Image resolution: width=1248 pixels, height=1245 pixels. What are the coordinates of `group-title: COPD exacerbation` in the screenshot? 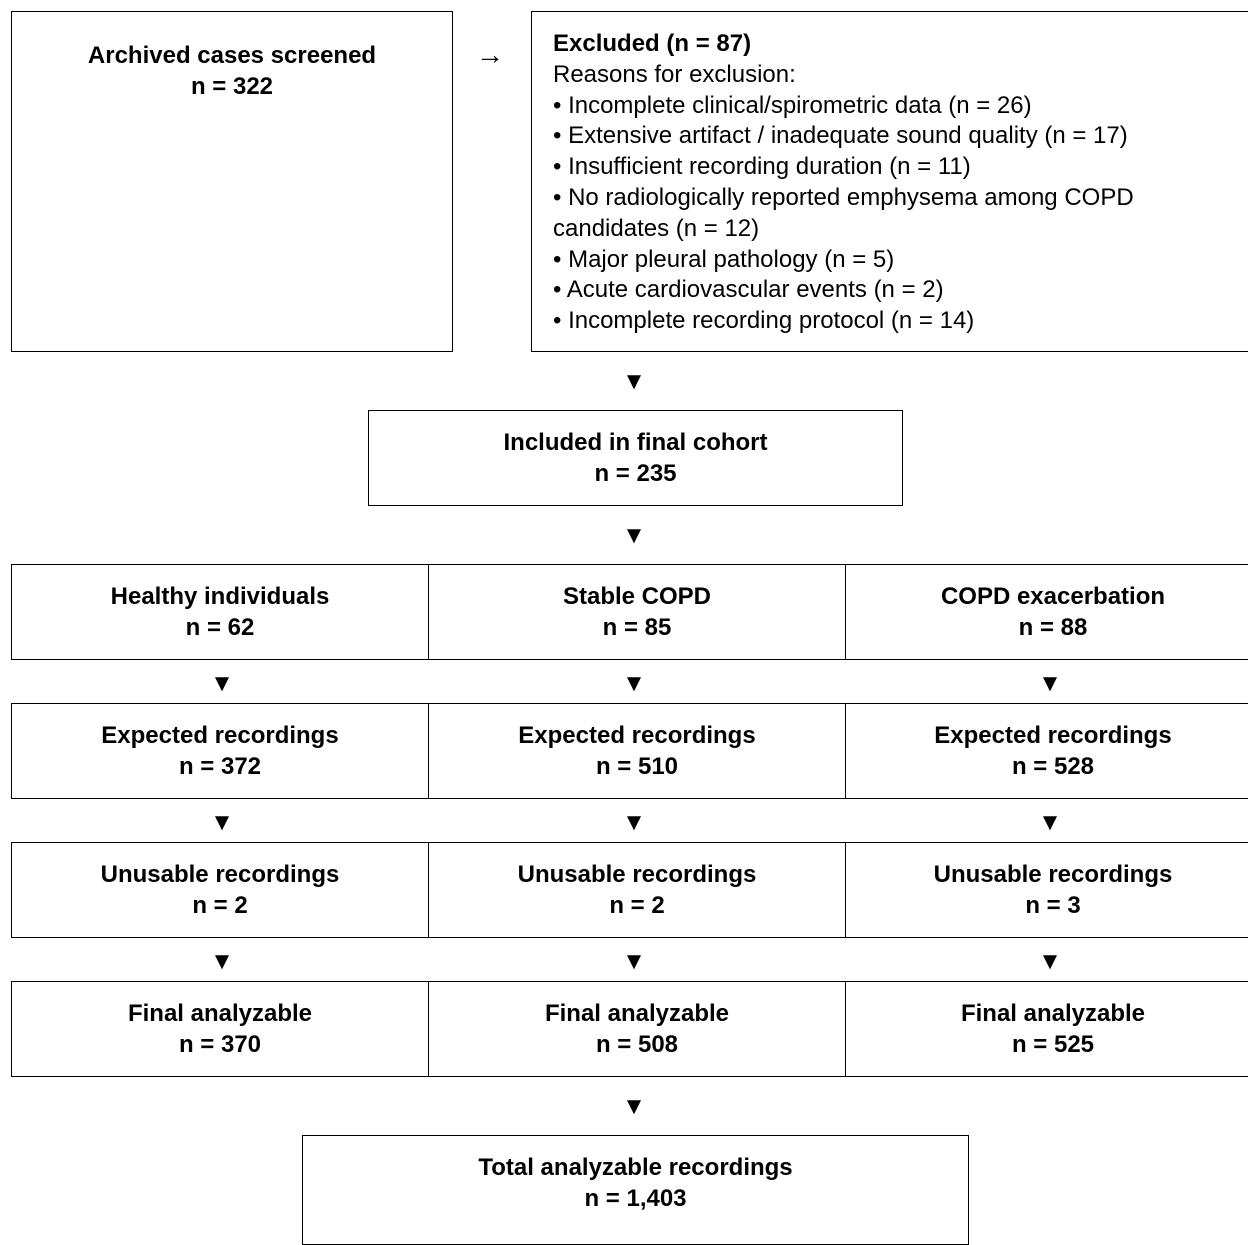 It's located at (1053, 596).